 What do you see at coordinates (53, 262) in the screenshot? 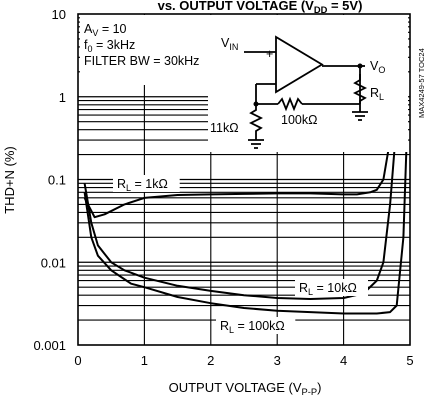
I see `y-tick-label: 0.01` at bounding box center [53, 262].